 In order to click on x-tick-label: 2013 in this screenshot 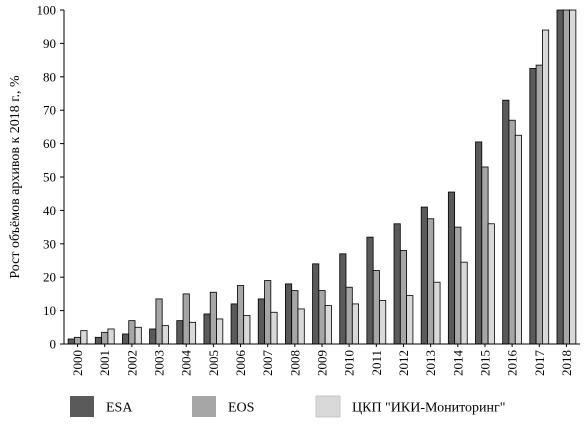, I will do `click(430, 363)`.